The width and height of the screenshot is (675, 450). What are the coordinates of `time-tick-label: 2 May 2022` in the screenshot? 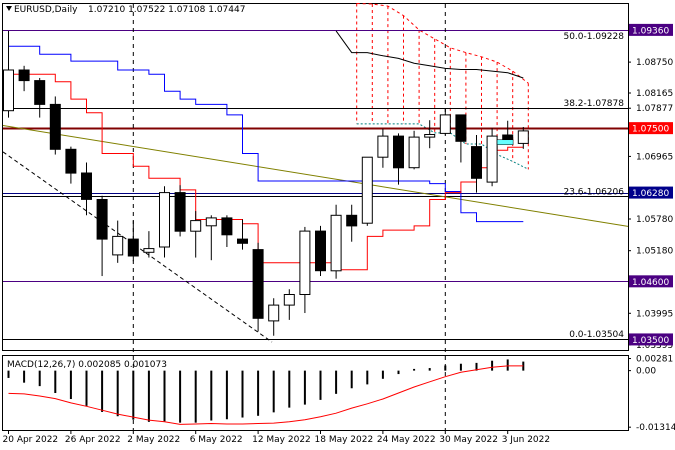 It's located at (153, 440).